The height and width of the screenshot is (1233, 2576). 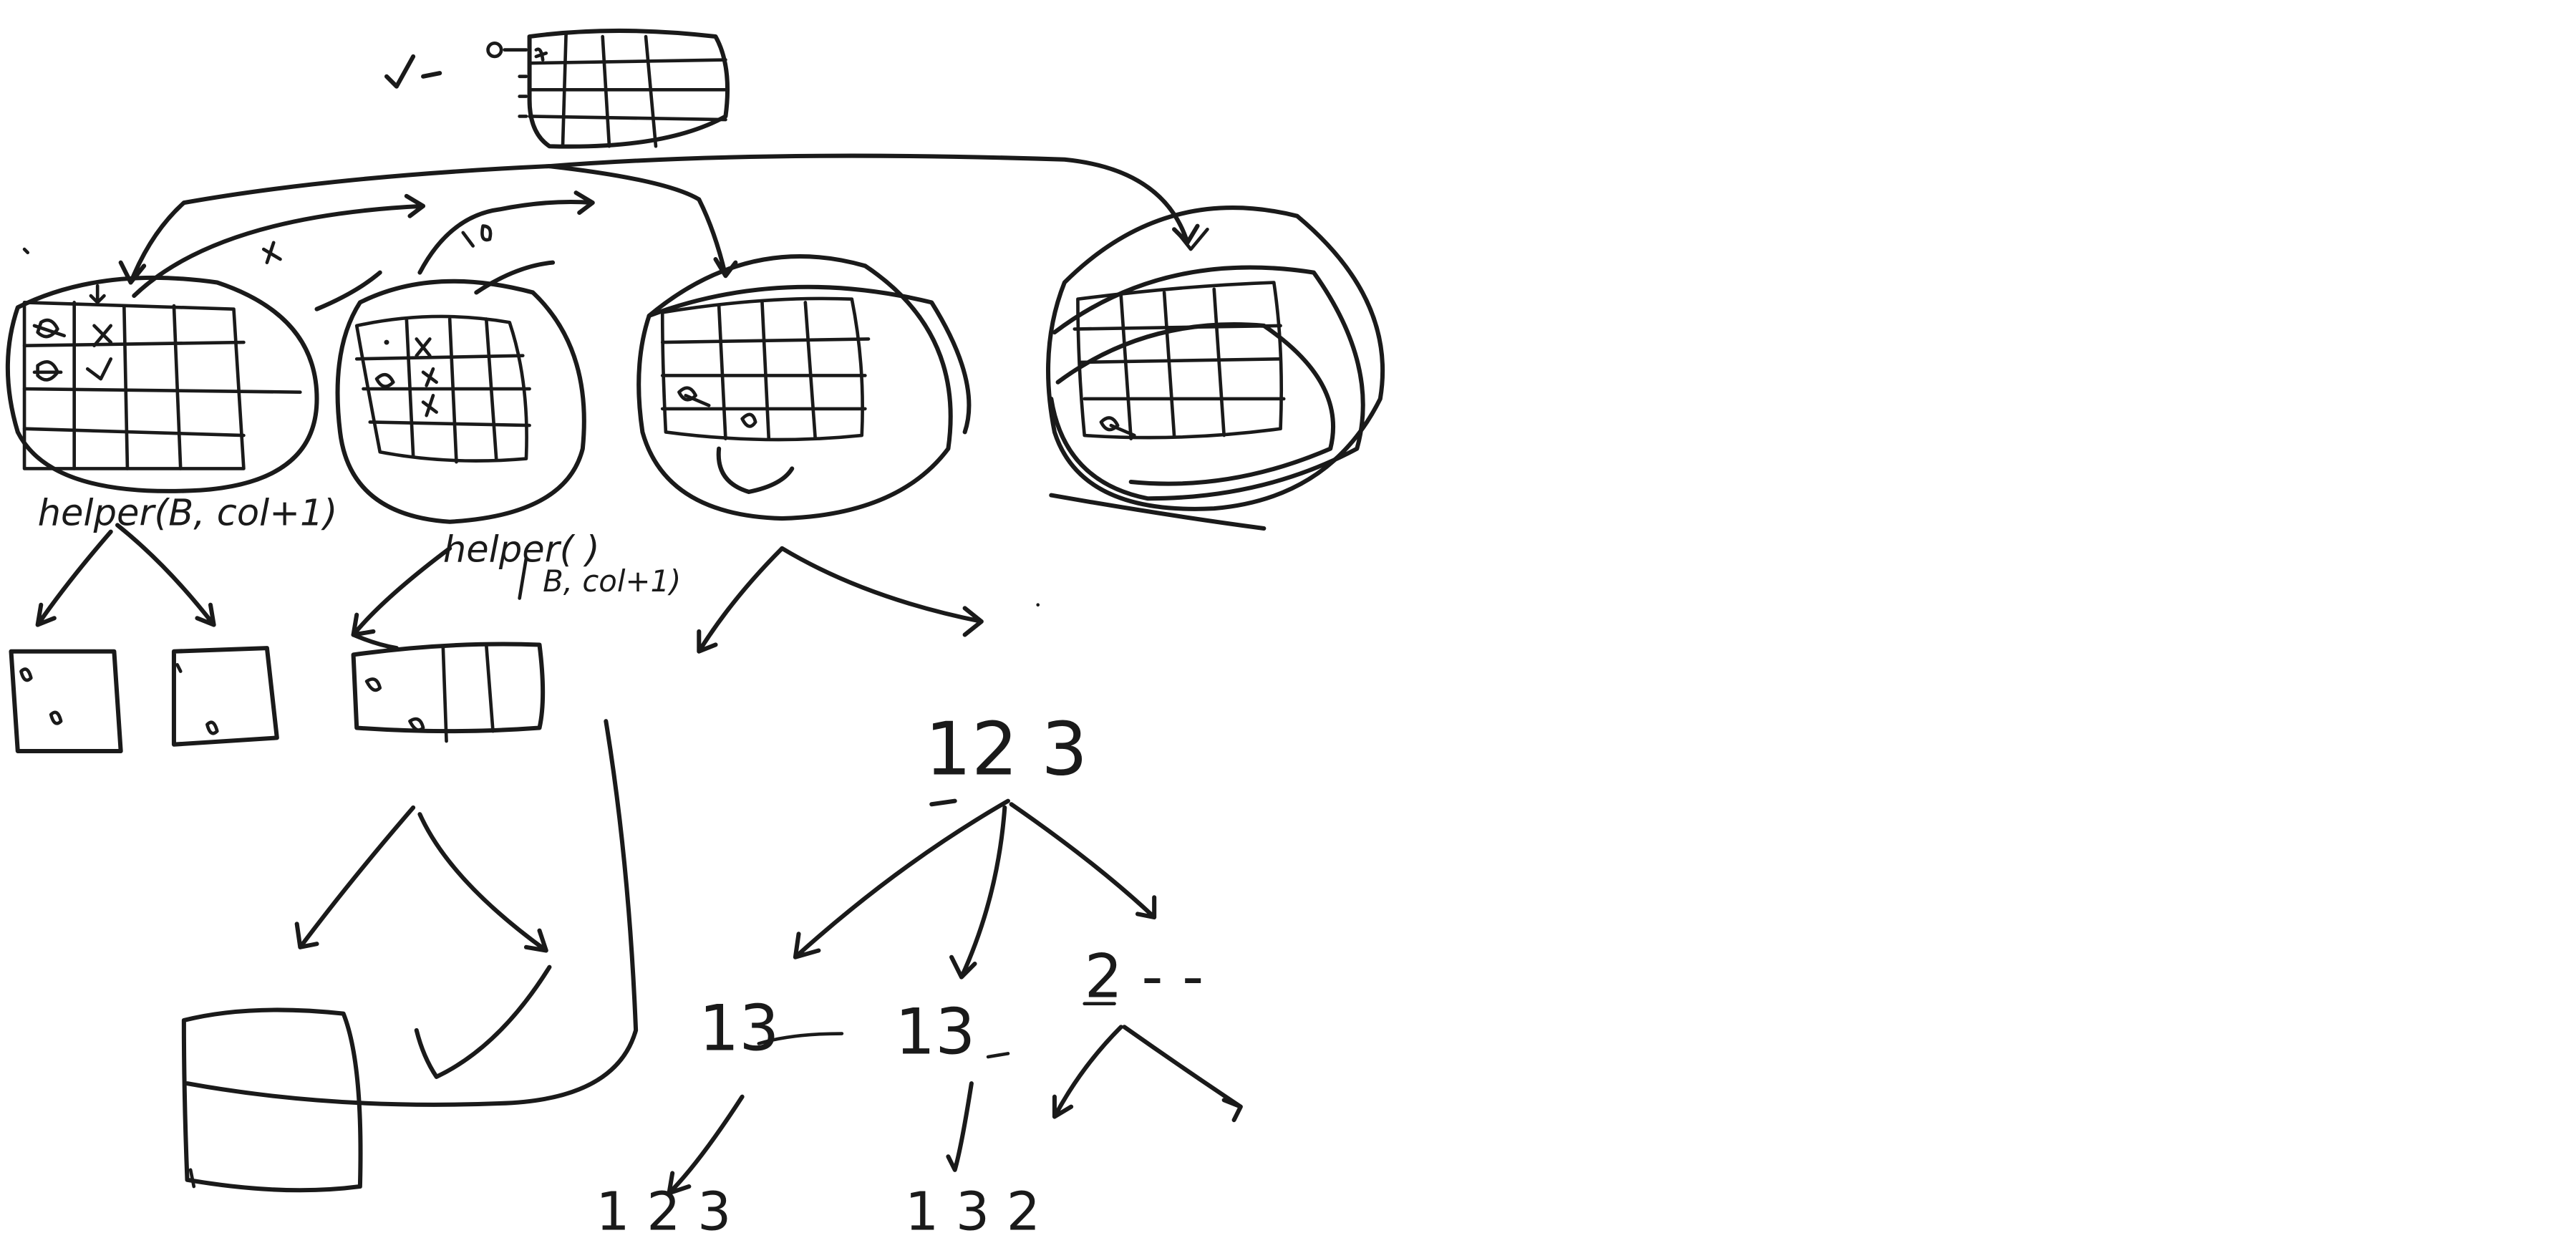 What do you see at coordinates (739, 1028) in the screenshot?
I see `sequence-child-a-label: 13` at bounding box center [739, 1028].